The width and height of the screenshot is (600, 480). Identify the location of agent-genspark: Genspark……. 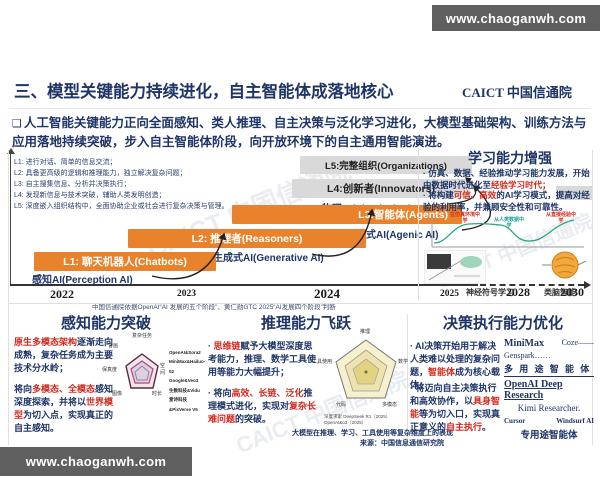
(527, 355).